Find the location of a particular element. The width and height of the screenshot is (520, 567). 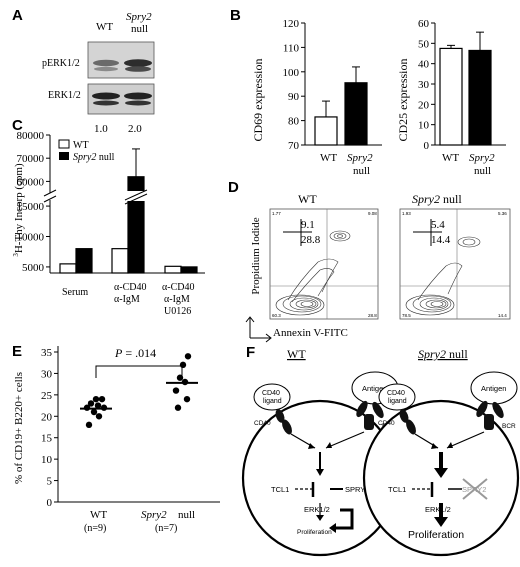

pvalue-label: P = .014 is located at coordinates (135, 353).